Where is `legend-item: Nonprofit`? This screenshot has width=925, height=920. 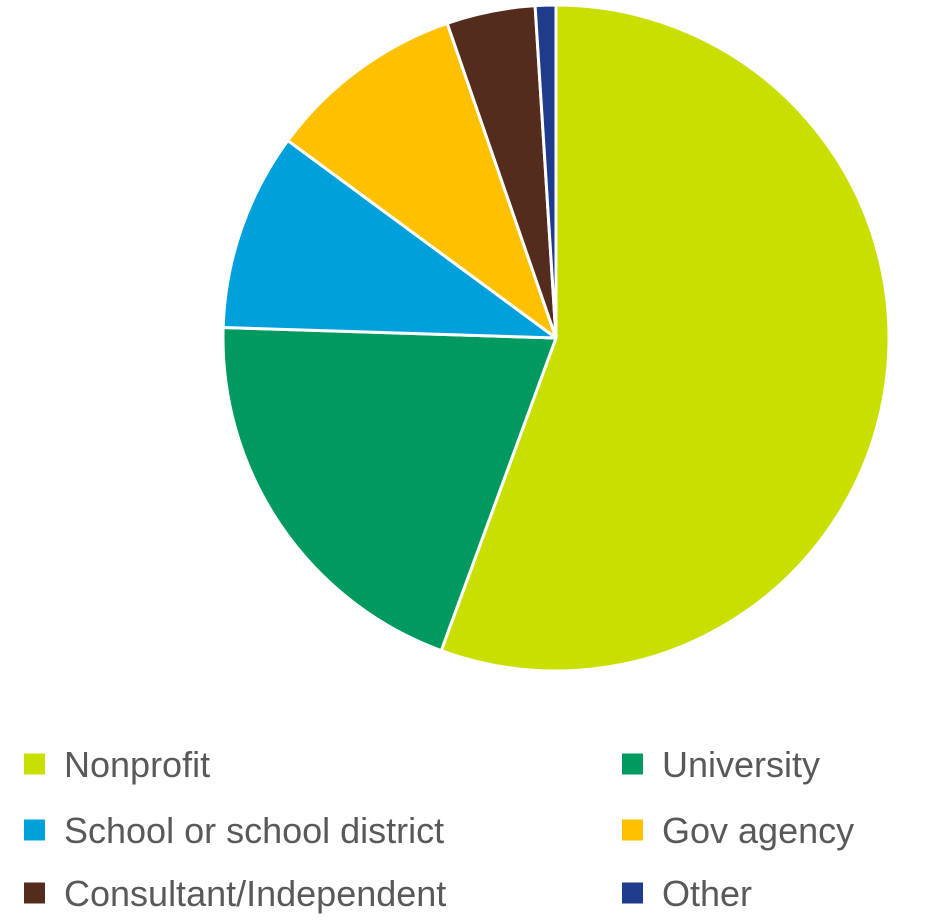 legend-item: Nonprofit is located at coordinates (117, 764).